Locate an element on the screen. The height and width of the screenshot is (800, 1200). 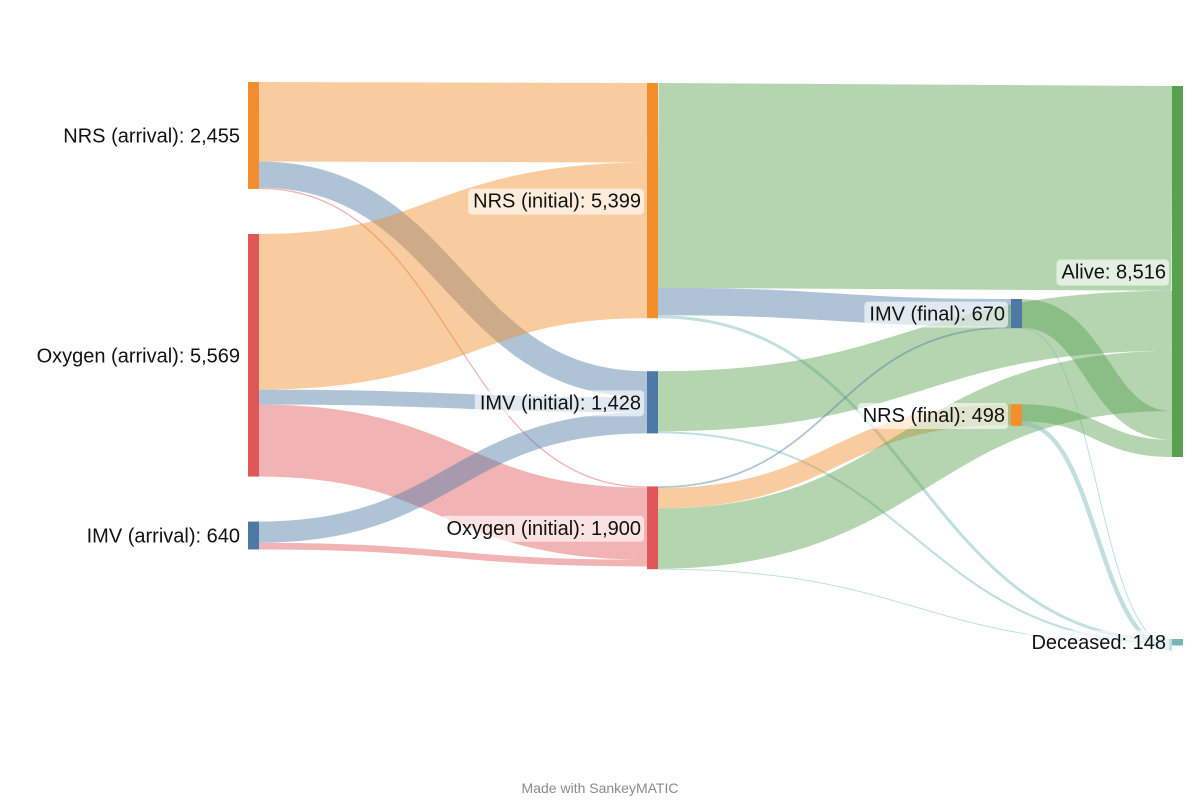
node-label-group-alive: Alive: 8,516 is located at coordinates (1112, 272).